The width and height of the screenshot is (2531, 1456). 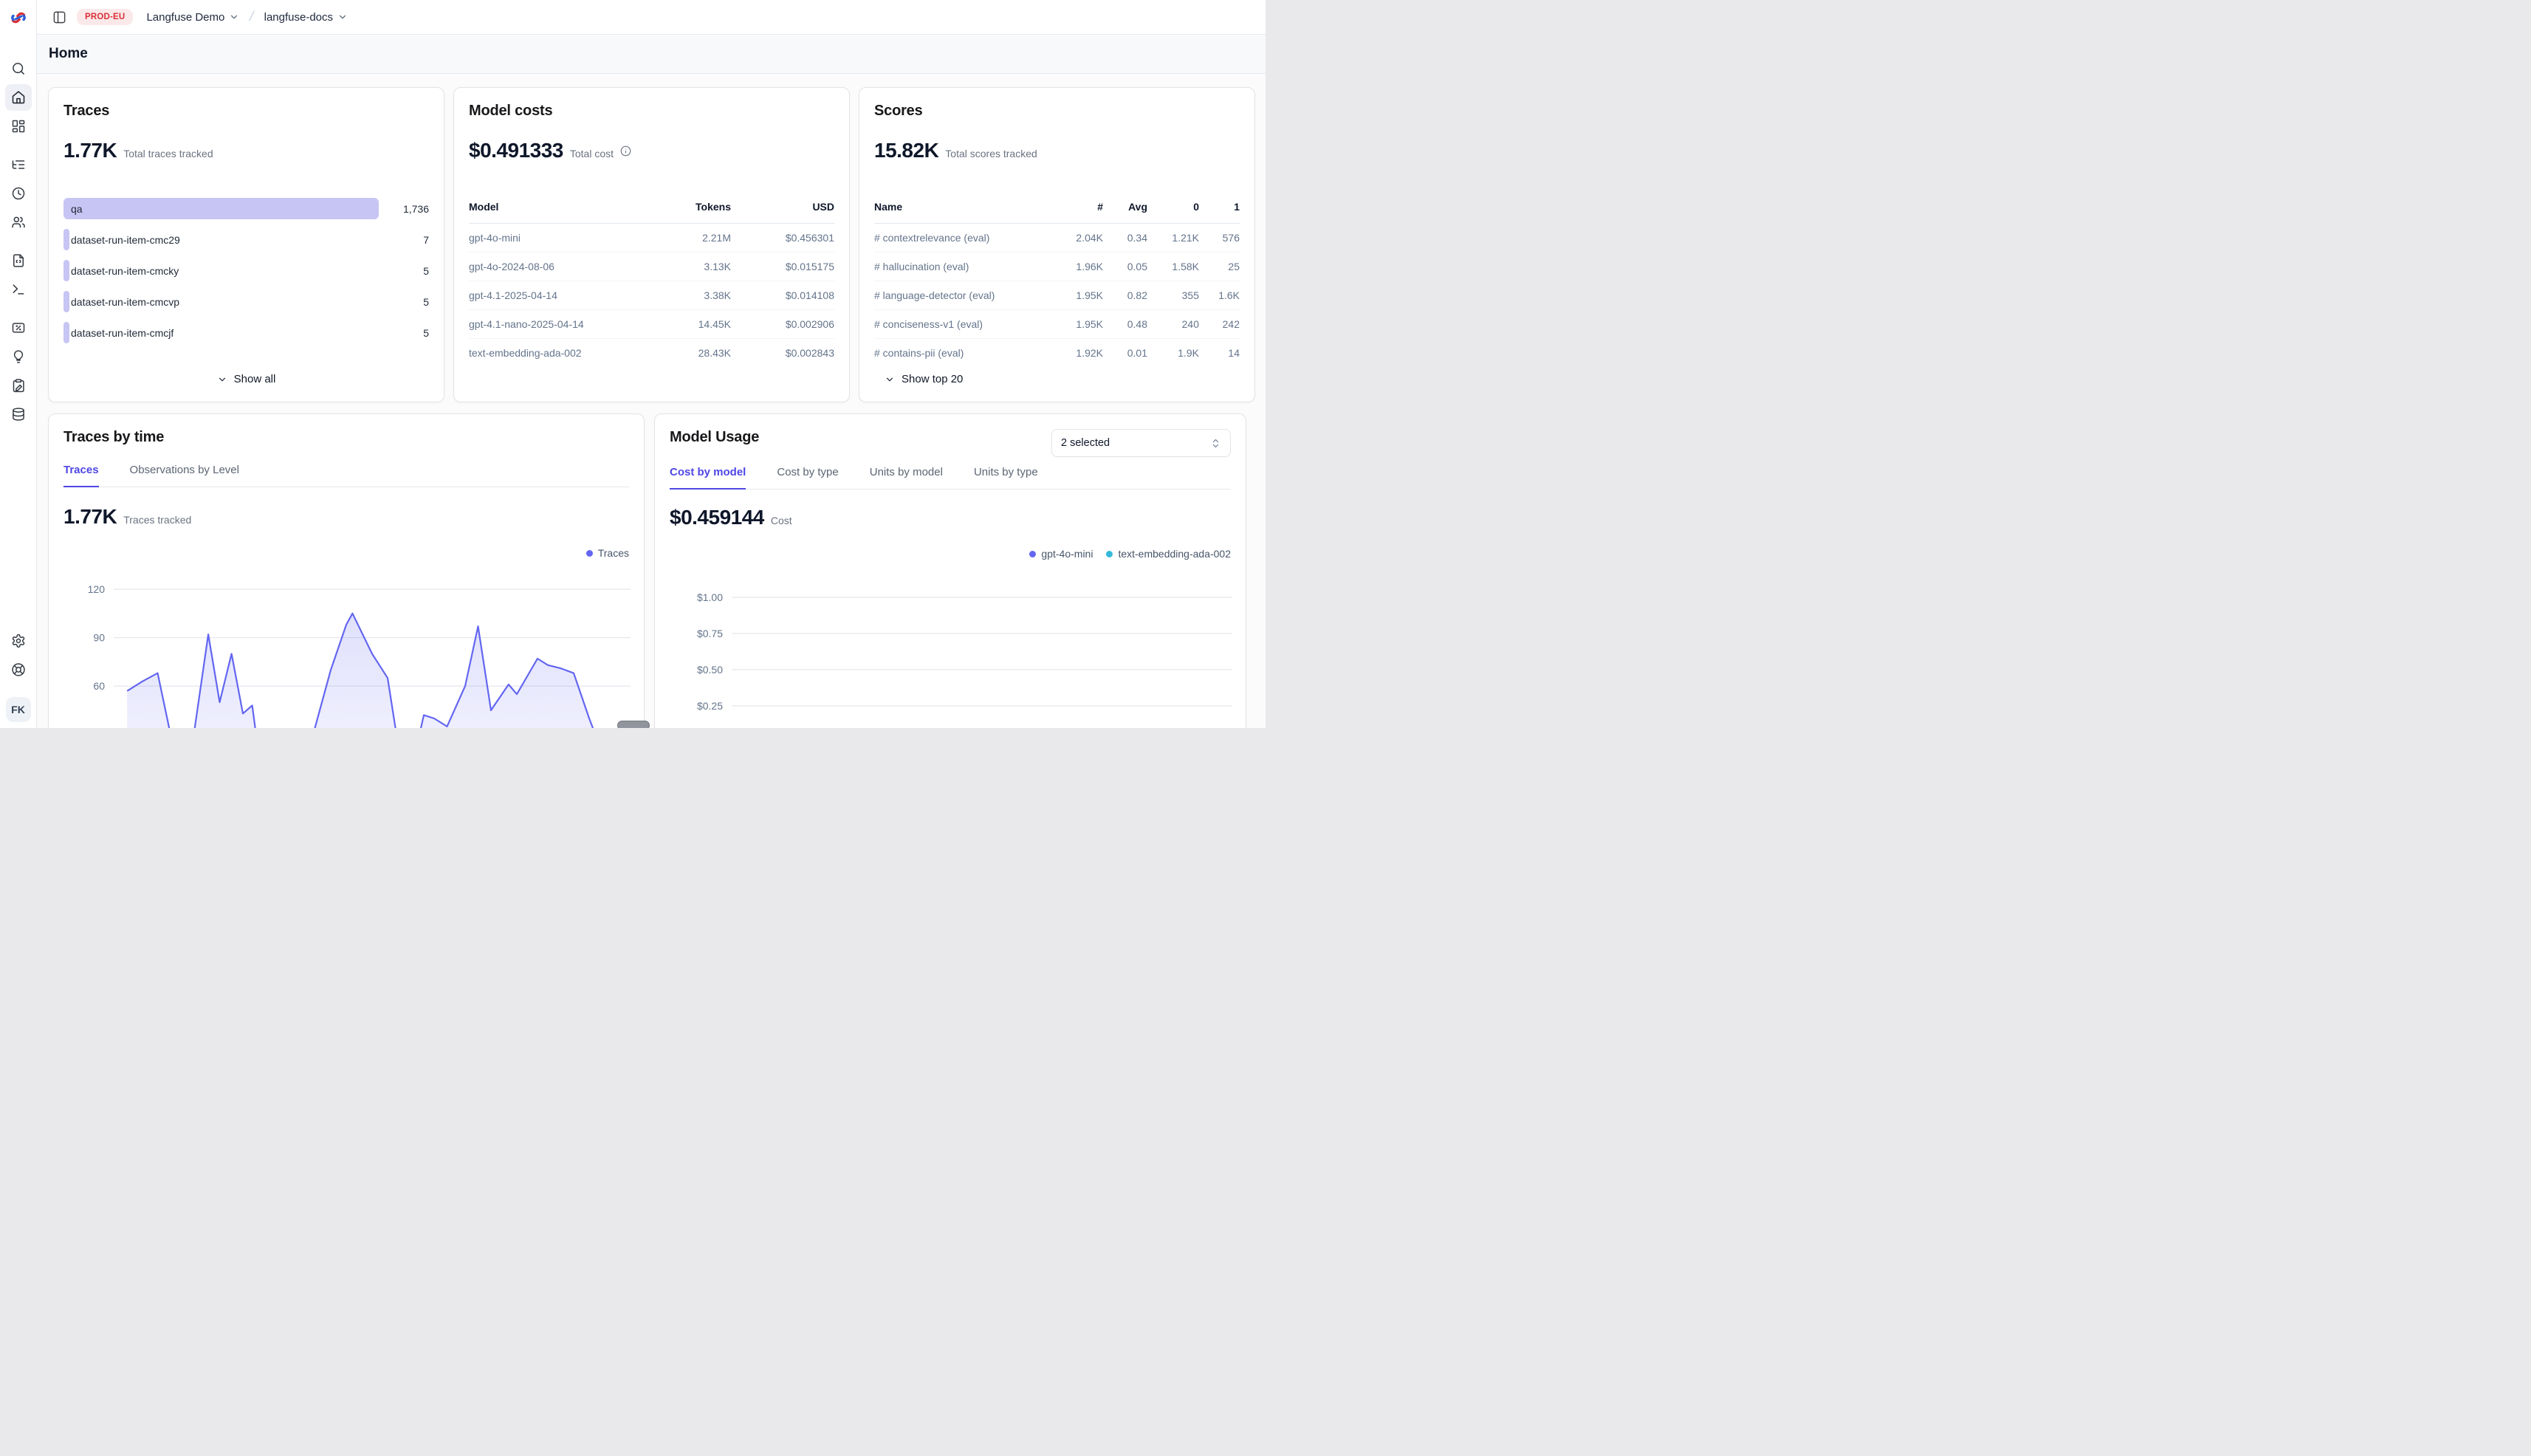 What do you see at coordinates (1061, 554) in the screenshot?
I see `legend-item: gpt-4o-mini` at bounding box center [1061, 554].